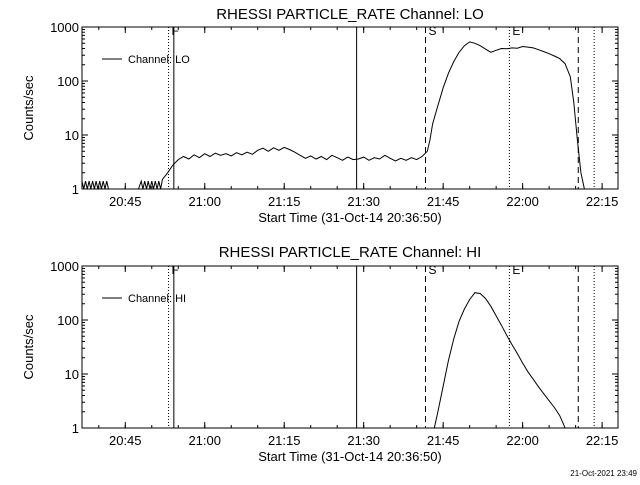 The image size is (640, 485). What do you see at coordinates (157, 299) in the screenshot?
I see `legend-label: Channel: HI` at bounding box center [157, 299].